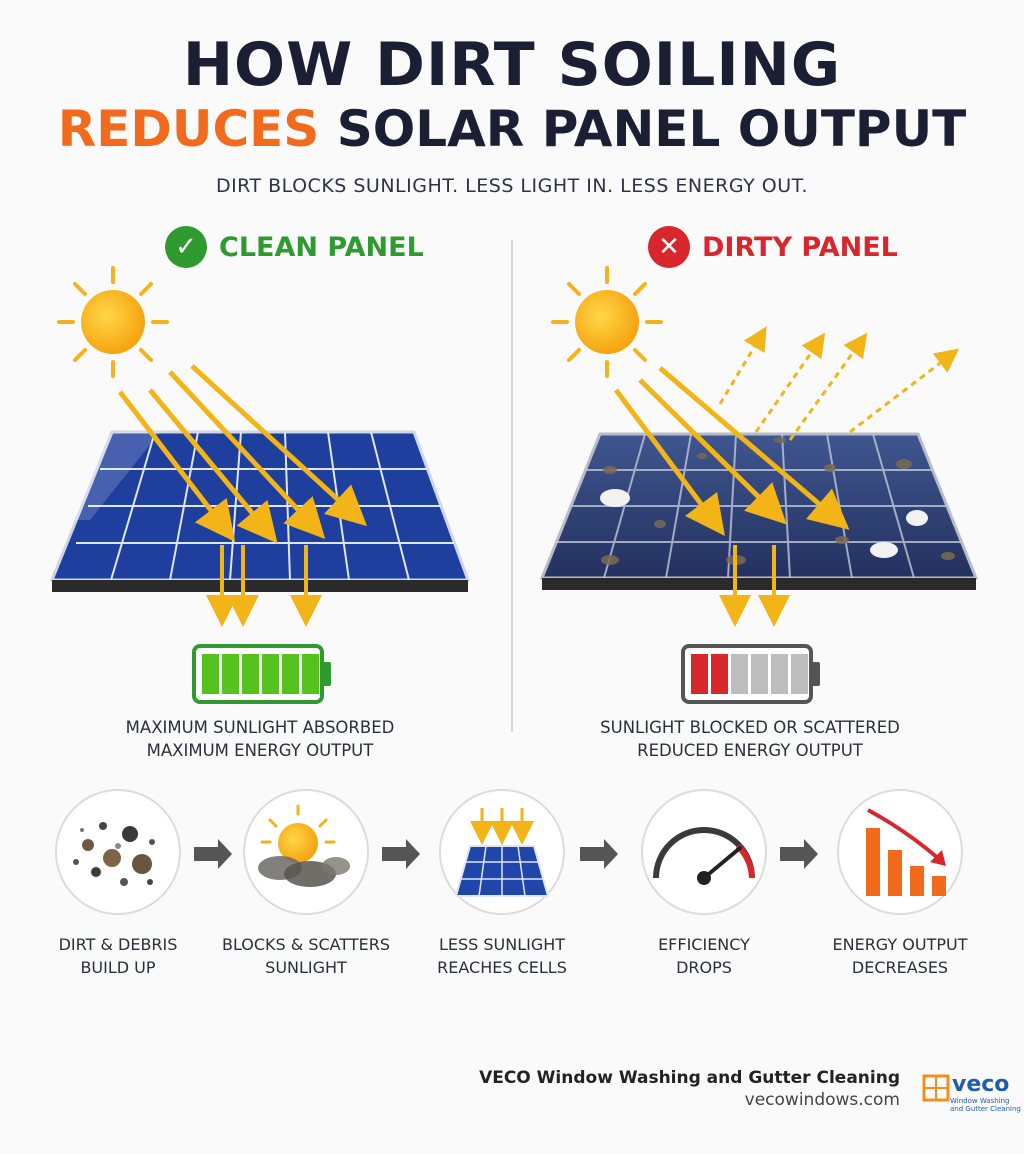 The image size is (1024, 1154). What do you see at coordinates (243, 454) in the screenshot?
I see `clean-sunlight-rays` at bounding box center [243, 454].